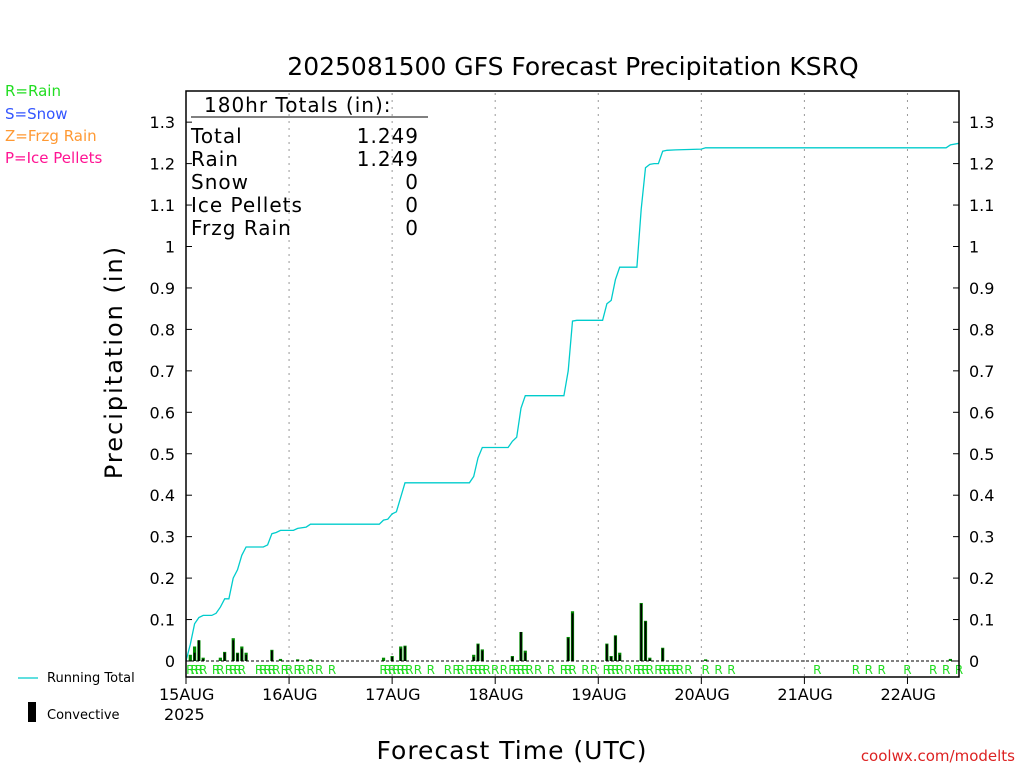 The image size is (1024, 768). I want to click on x-tick-sublabel: 2025, so click(184, 714).